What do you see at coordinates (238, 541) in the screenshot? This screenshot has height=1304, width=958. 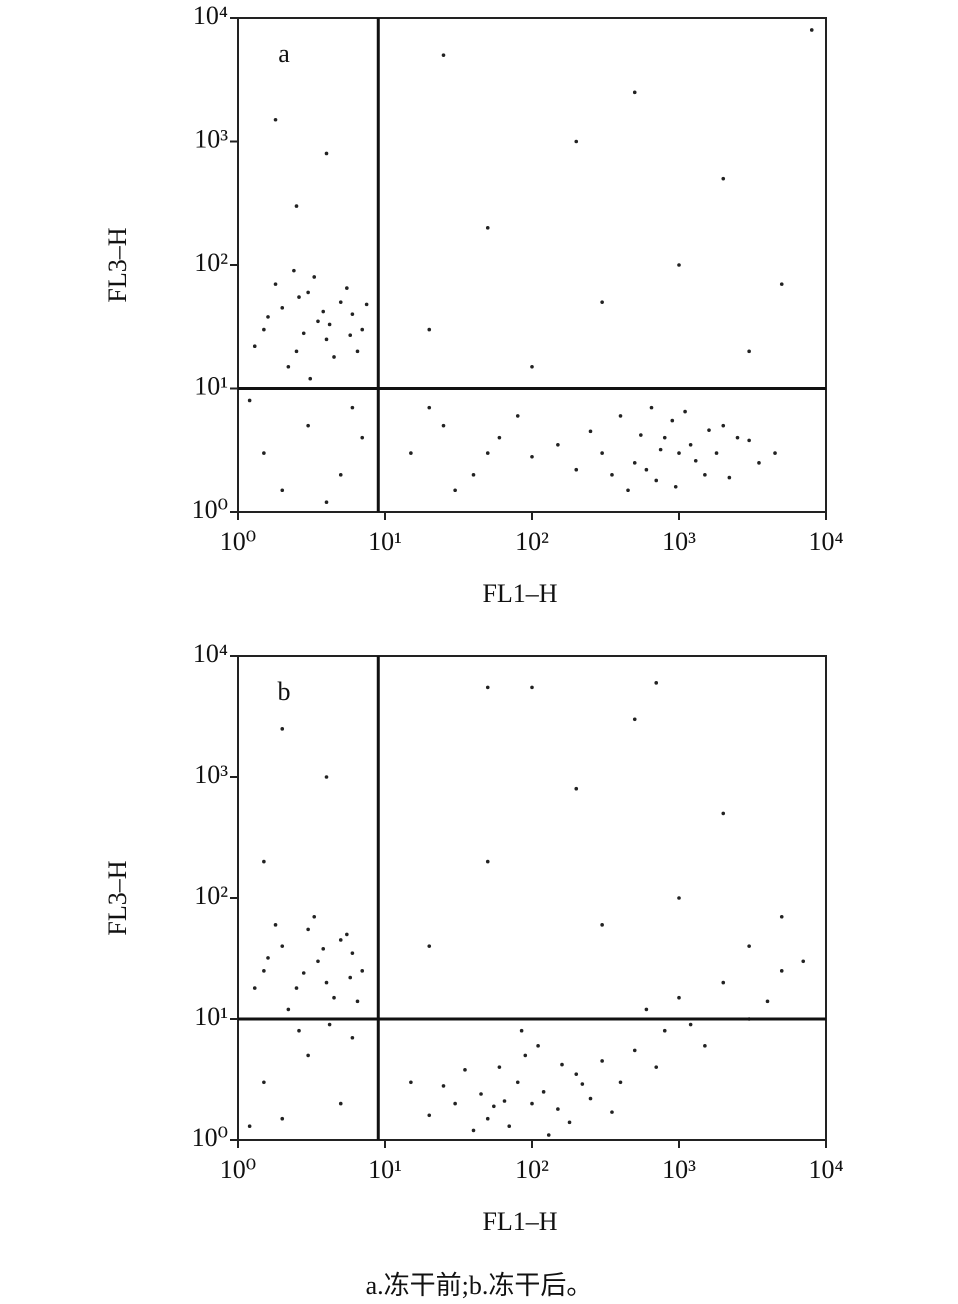 I see `x-tick-label: 10⁰` at bounding box center [238, 541].